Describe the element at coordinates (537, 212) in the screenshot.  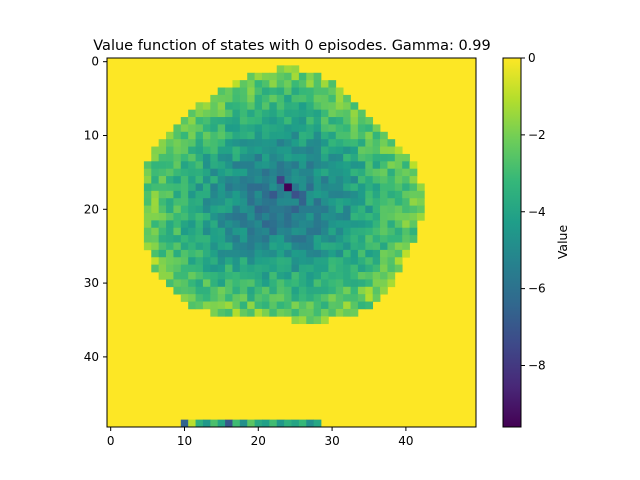
I see `colorbar-tick-label: −4` at that location.